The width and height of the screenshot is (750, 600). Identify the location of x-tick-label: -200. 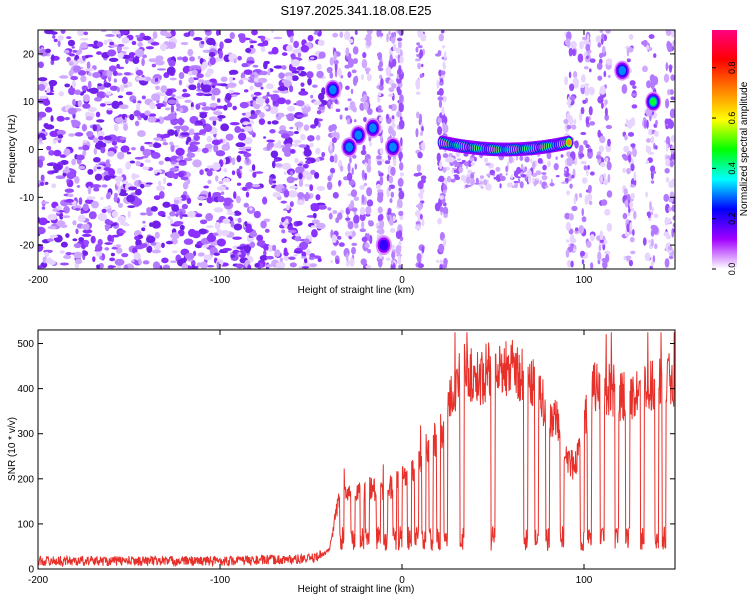
(38, 580).